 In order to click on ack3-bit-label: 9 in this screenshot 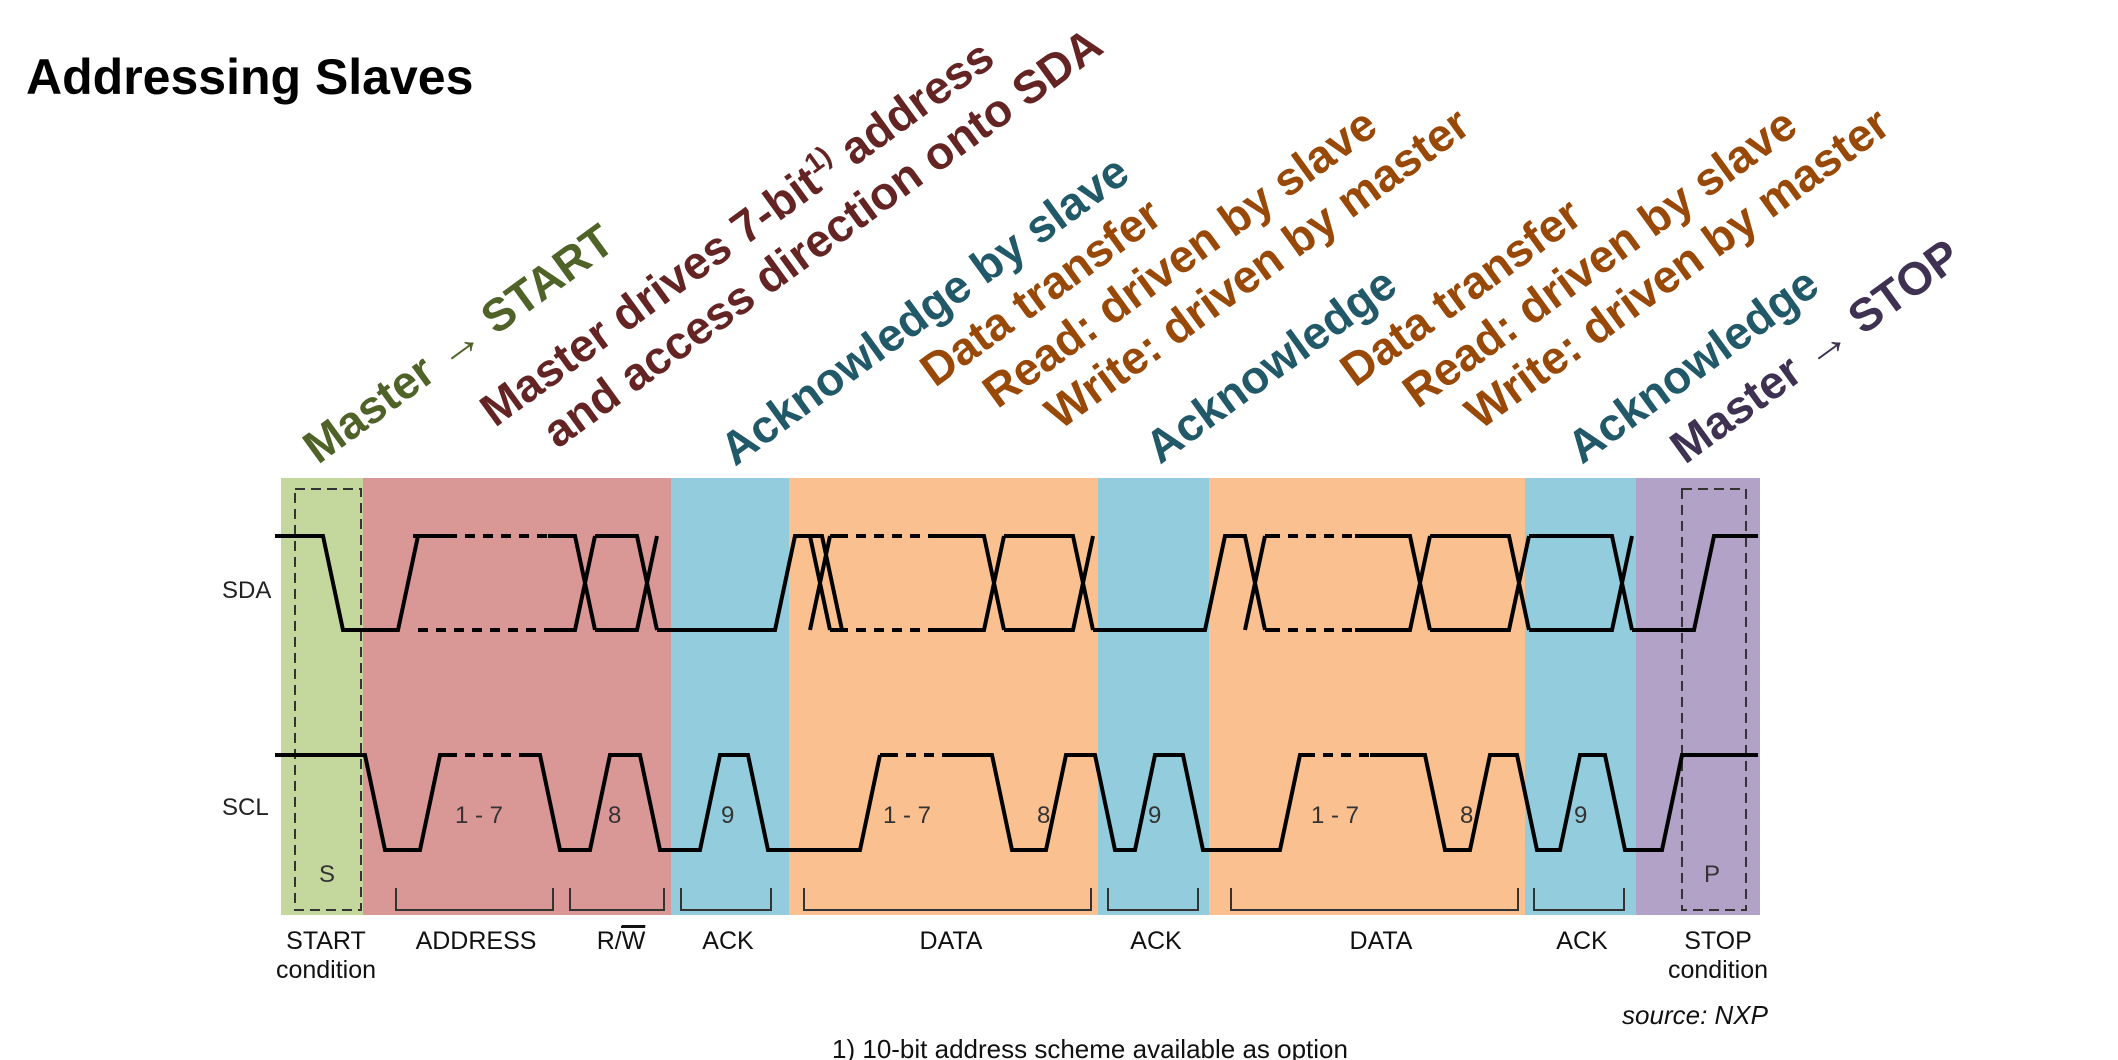, I will do `click(1580, 815)`.